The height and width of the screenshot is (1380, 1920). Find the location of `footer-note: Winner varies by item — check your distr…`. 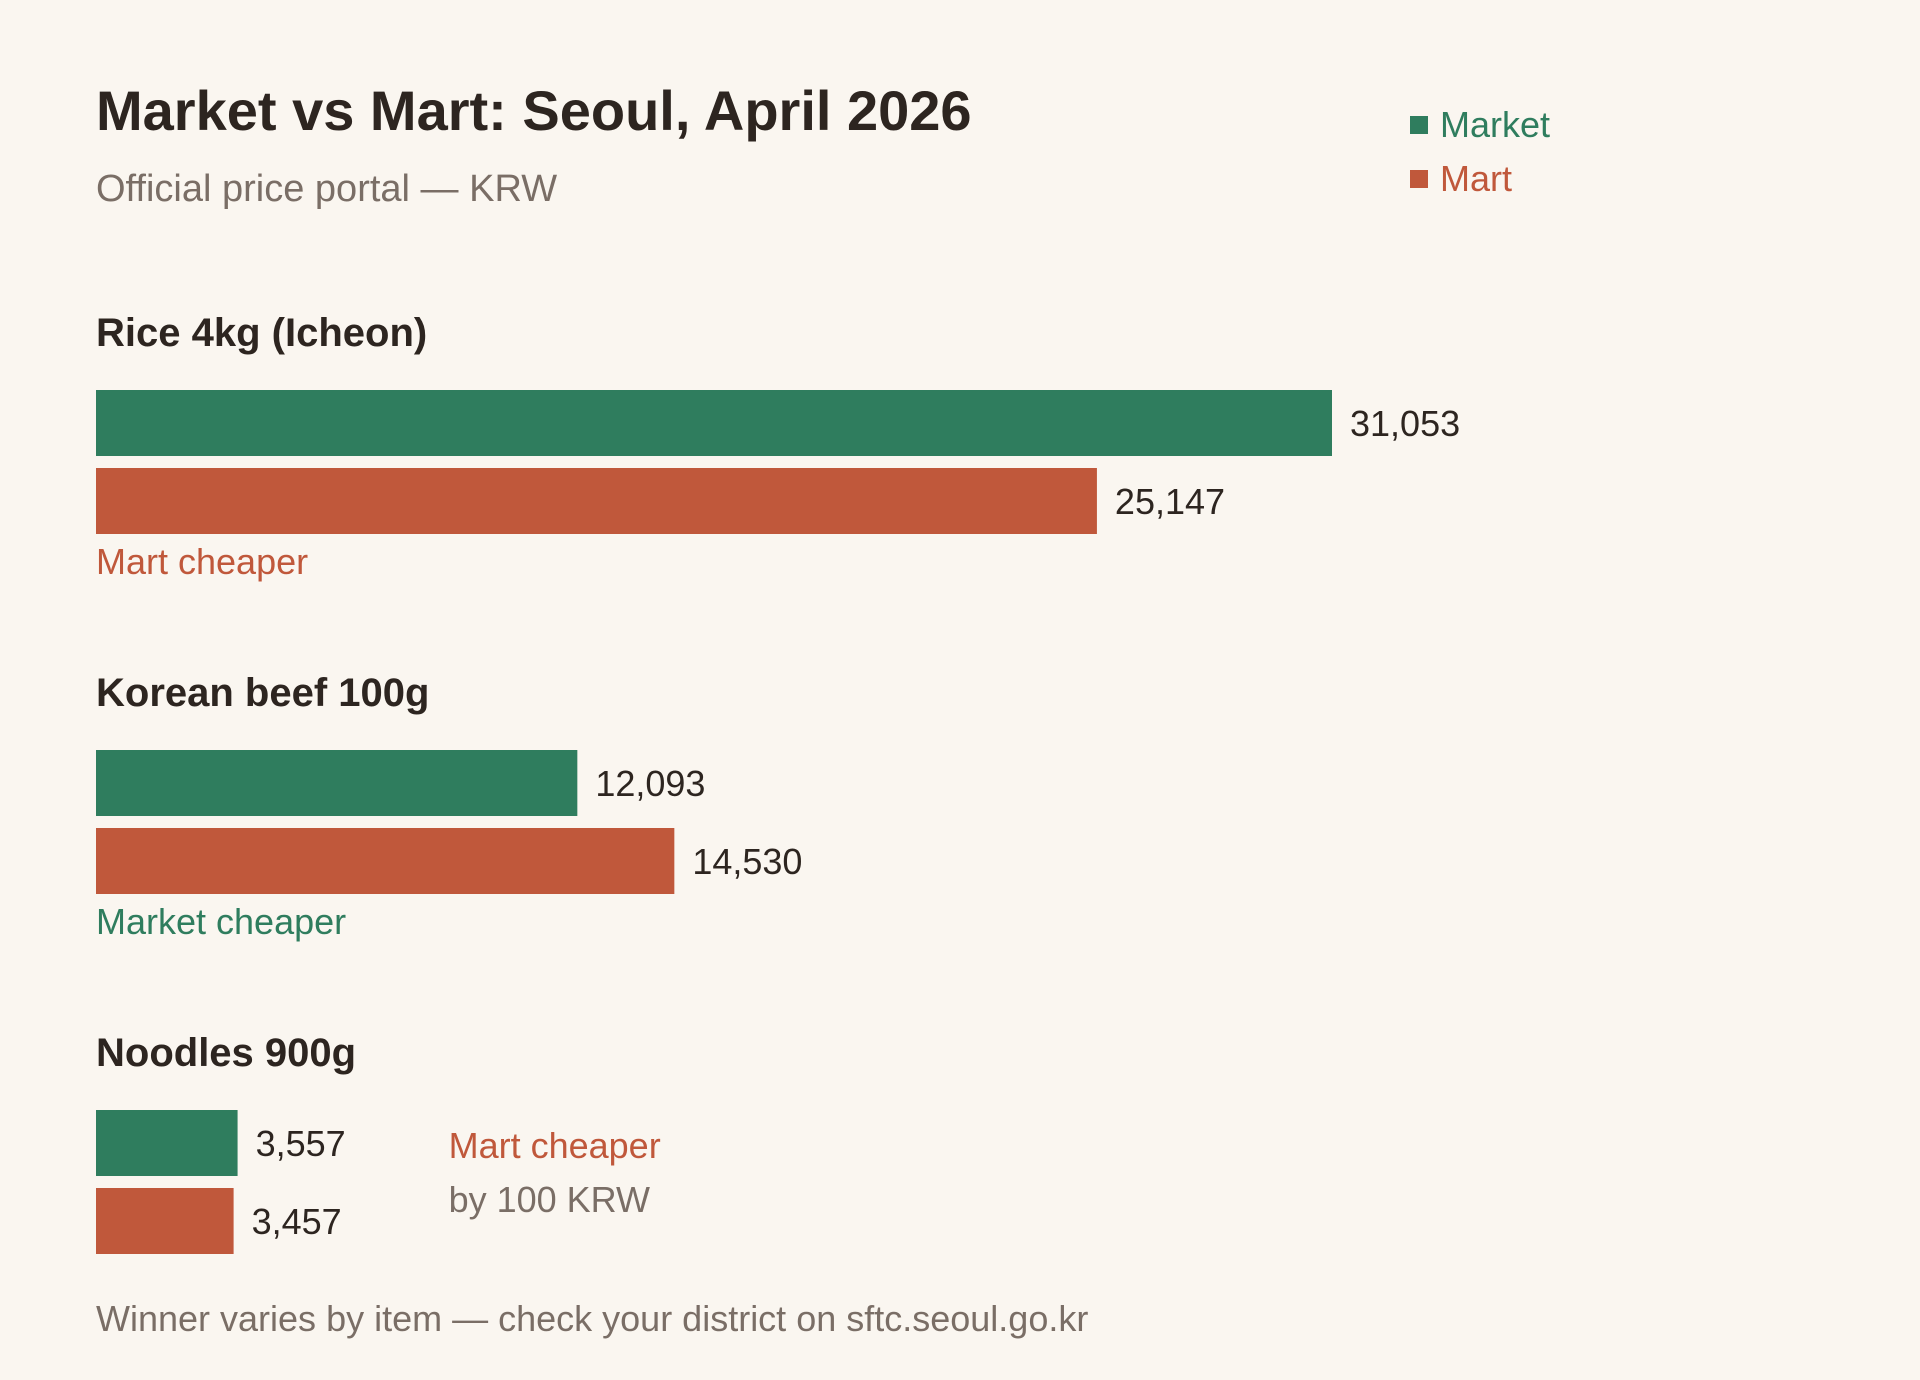

footer-note: Winner varies by item — check your distr… is located at coordinates (592, 1318).